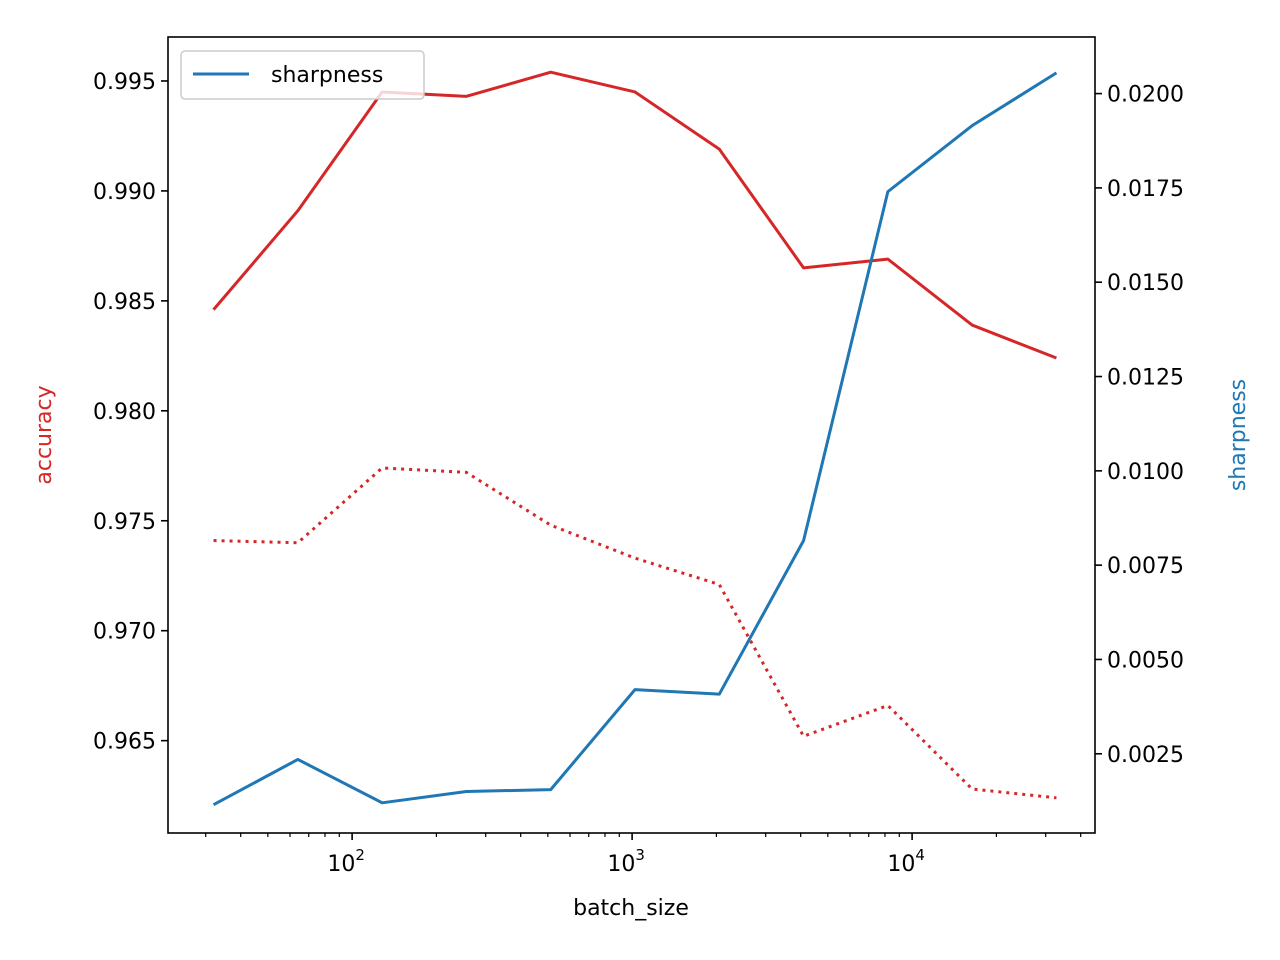 This screenshot has width=1280, height=960. I want to click on y-left-tick-label: 0.980, so click(124, 412).